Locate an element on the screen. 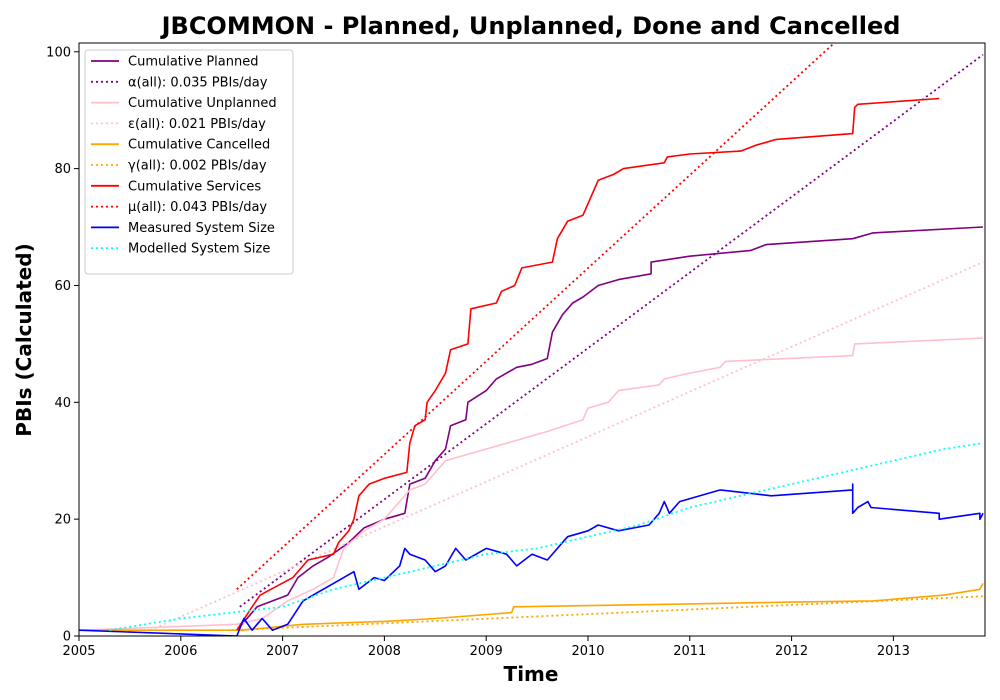 The width and height of the screenshot is (1000, 700). legend-label-cumulative-unplanned-2: Cumulative Unplanned is located at coordinates (202, 103).